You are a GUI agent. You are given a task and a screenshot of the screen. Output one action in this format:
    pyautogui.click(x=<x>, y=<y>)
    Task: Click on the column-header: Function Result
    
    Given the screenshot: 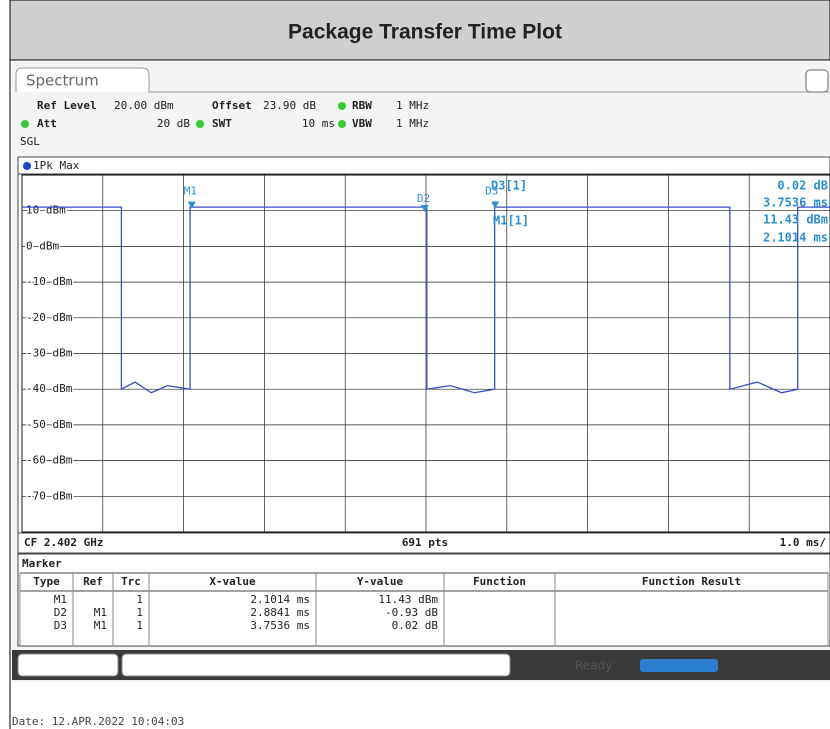 What is the action you would take?
    pyautogui.click(x=691, y=581)
    